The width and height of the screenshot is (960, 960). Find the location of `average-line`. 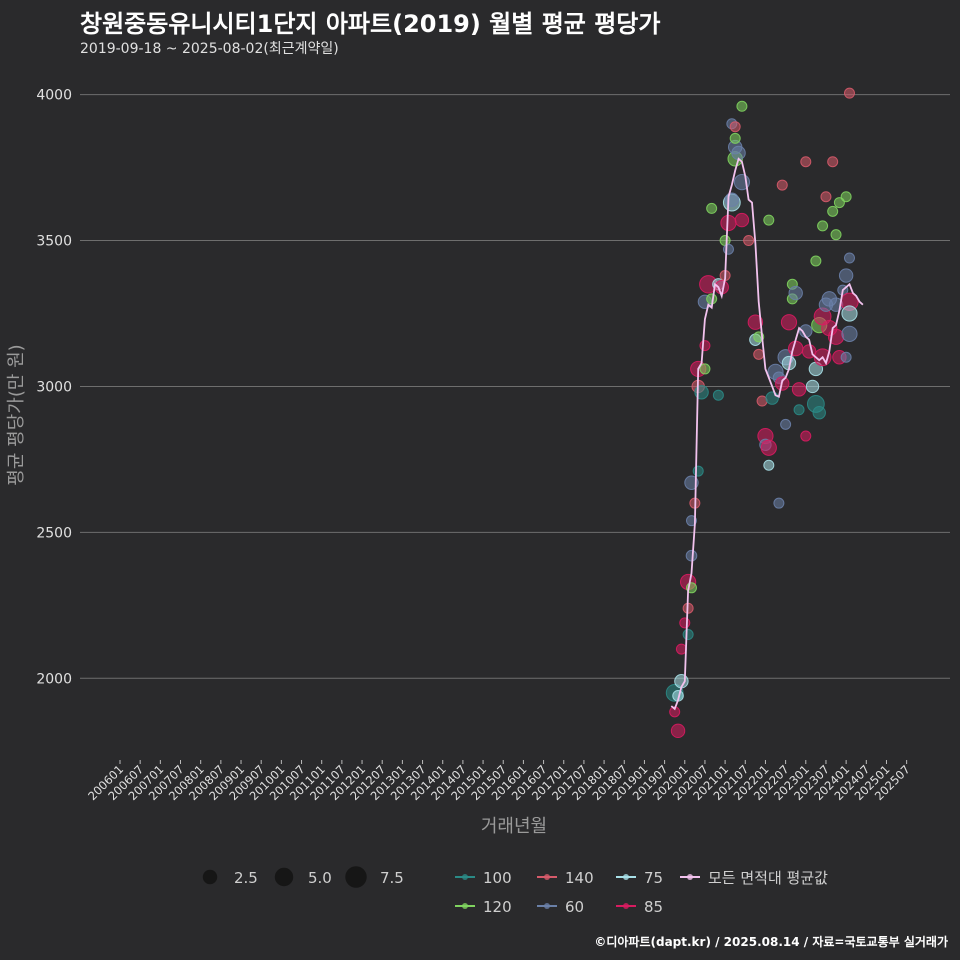

average-line is located at coordinates (767, 434).